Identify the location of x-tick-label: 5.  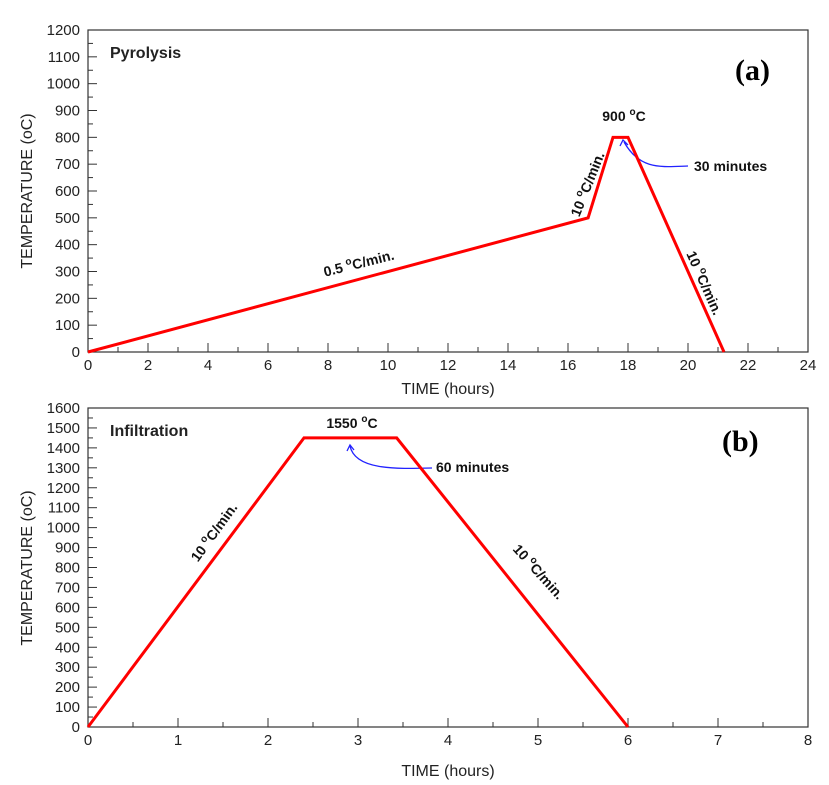
(538, 740).